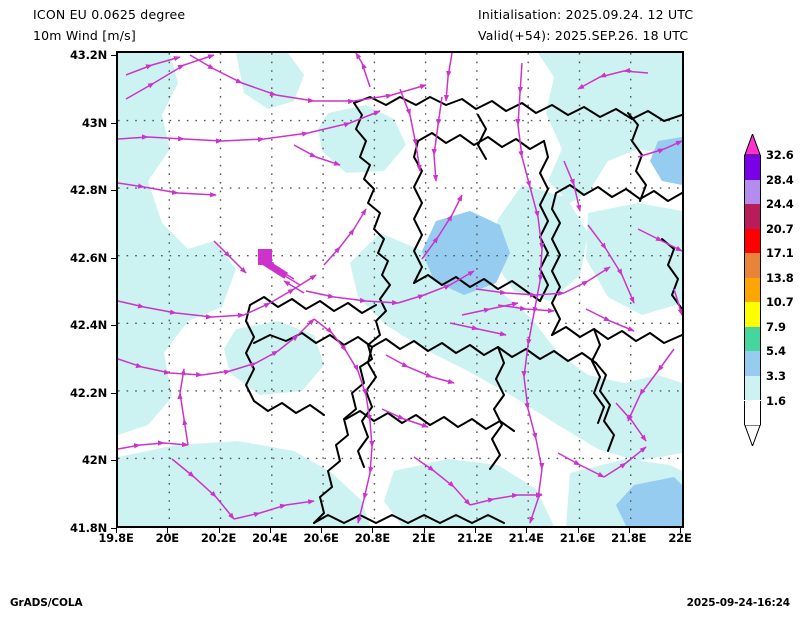  What do you see at coordinates (780, 179) in the screenshot?
I see `colorbar-label-28-4: 28.4` at bounding box center [780, 179].